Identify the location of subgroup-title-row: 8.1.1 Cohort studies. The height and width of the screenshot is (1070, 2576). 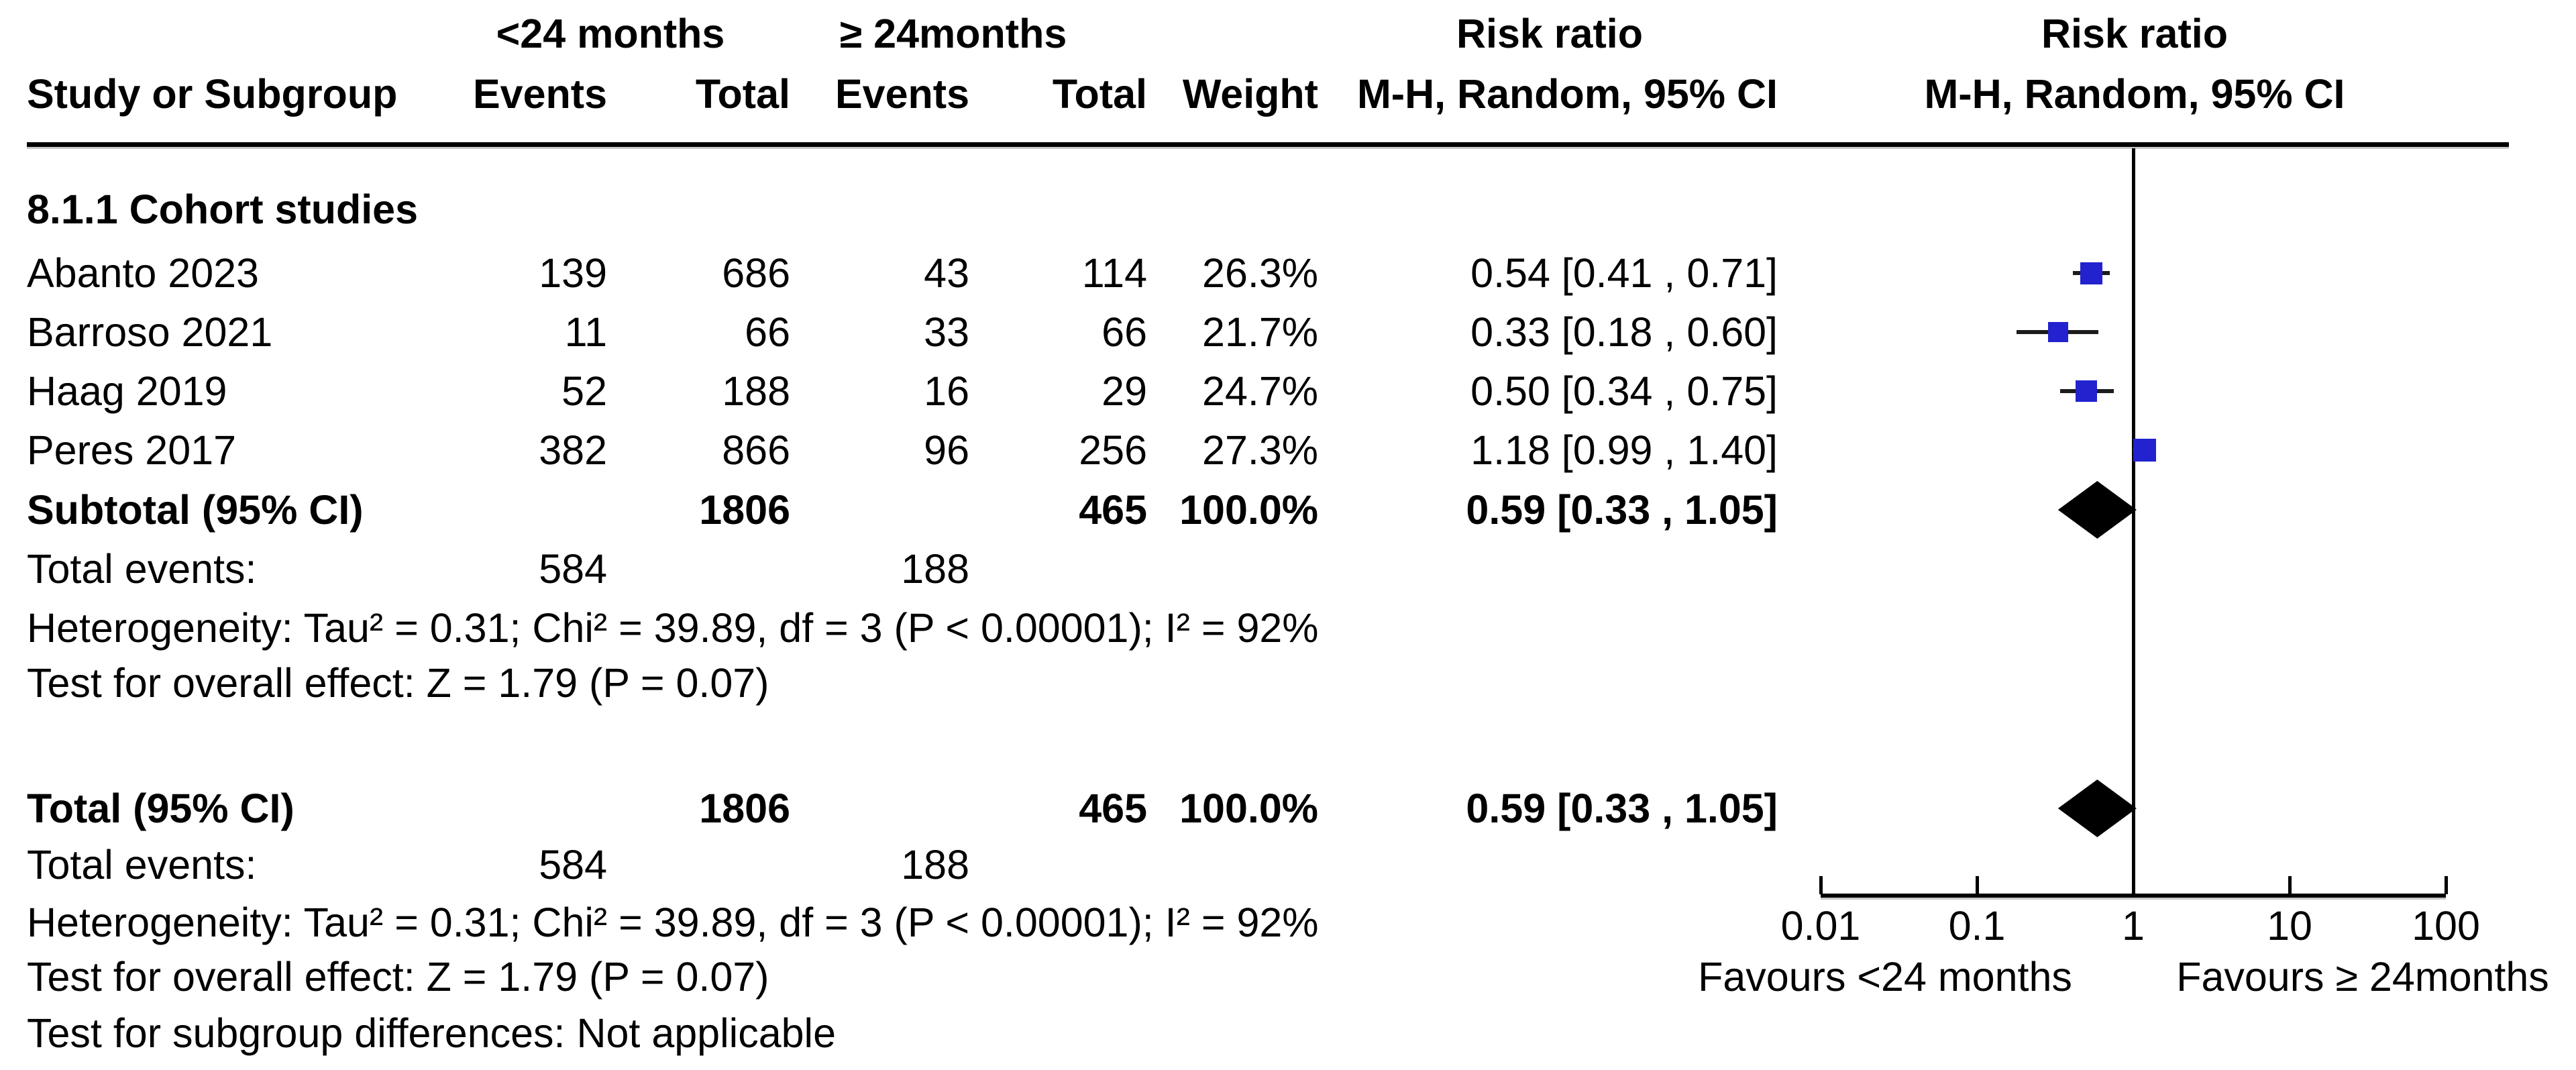
(1288, 209).